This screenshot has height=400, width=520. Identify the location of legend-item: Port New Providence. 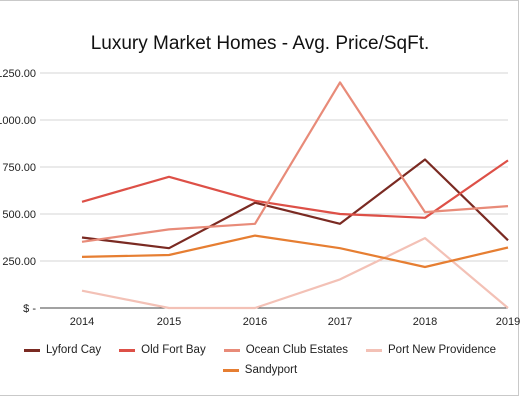
(431, 350).